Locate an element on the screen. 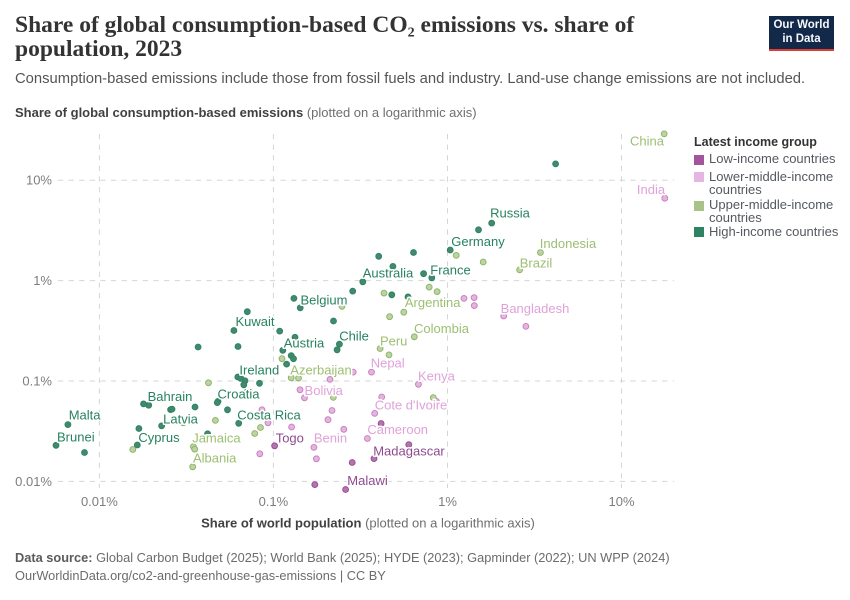 The width and height of the screenshot is (850, 600). svg-text: Cyprus is located at coordinates (159, 437).